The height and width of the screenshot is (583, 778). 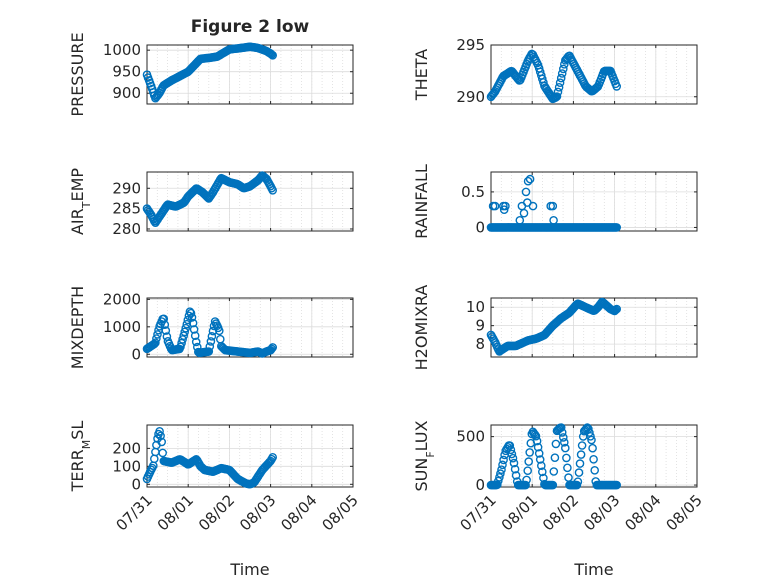 What do you see at coordinates (470, 97) in the screenshot?
I see `y-tick-label: 290` at bounding box center [470, 97].